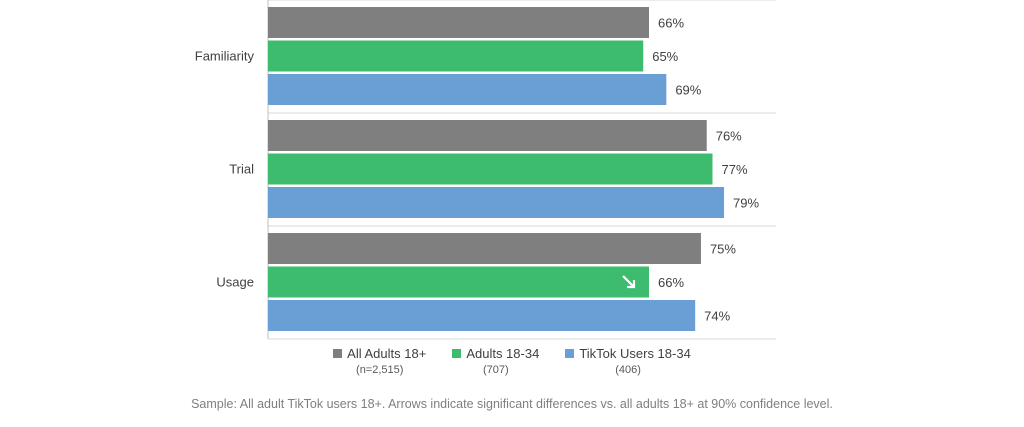  Describe the element at coordinates (225, 56) in the screenshot. I see `category-label-familiarity: Familiarity` at that location.